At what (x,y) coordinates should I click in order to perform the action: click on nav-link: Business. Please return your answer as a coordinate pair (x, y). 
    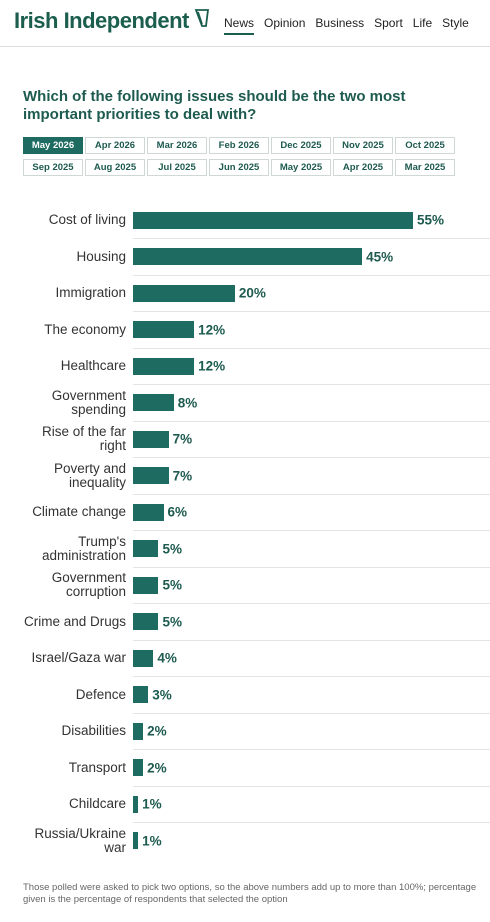
    Looking at the image, I should click on (340, 23).